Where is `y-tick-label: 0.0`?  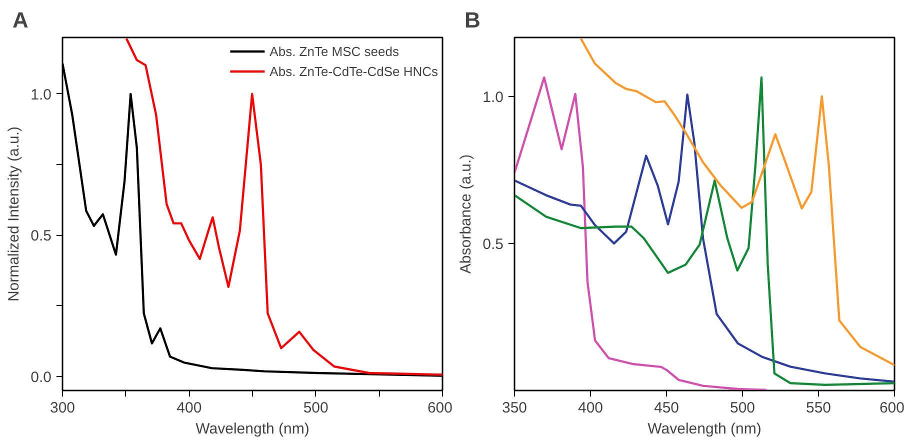
y-tick-label: 0.0 is located at coordinates (41, 377).